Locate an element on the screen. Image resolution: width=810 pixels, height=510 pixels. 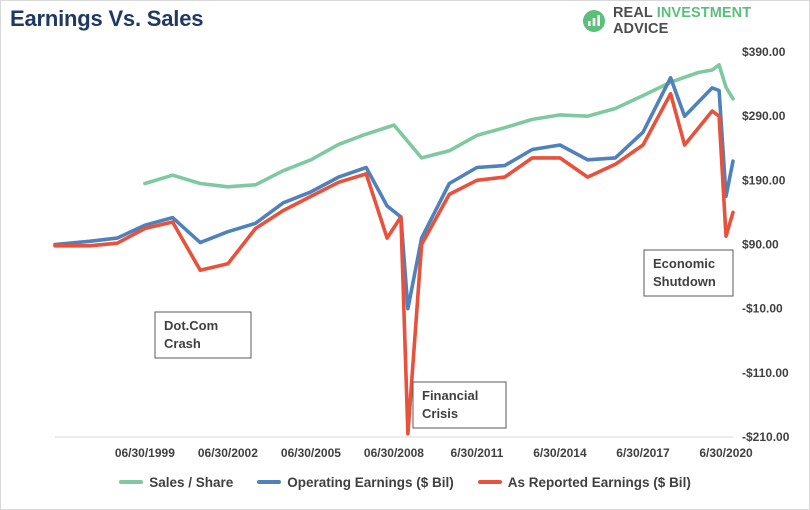
y-tick-label: $190.00 is located at coordinates (764, 180).